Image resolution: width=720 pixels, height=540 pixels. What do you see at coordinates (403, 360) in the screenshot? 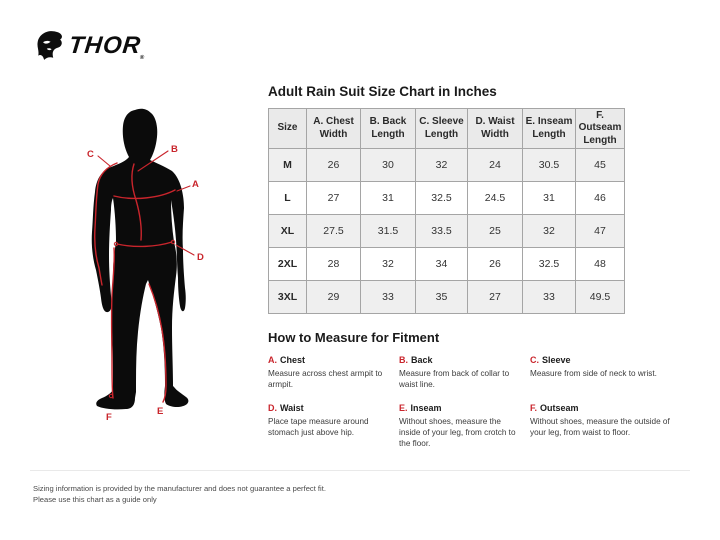
I see `measure-letter: B.` at bounding box center [403, 360].